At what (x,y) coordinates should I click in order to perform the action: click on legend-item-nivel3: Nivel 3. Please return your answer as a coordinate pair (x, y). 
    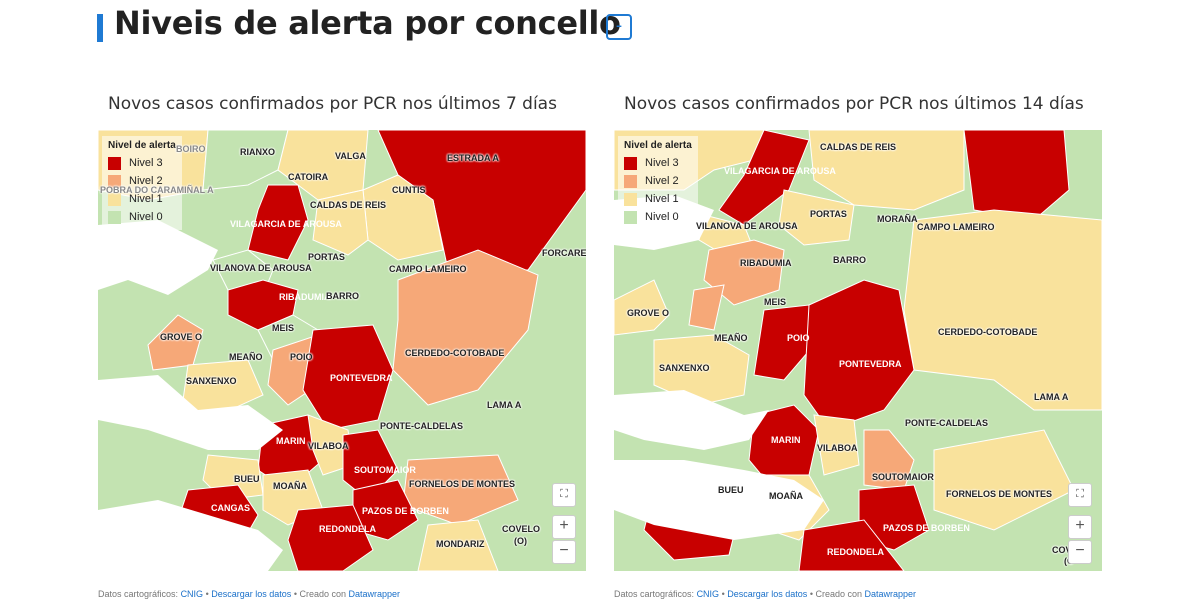
    Looking at the image, I should click on (142, 163).